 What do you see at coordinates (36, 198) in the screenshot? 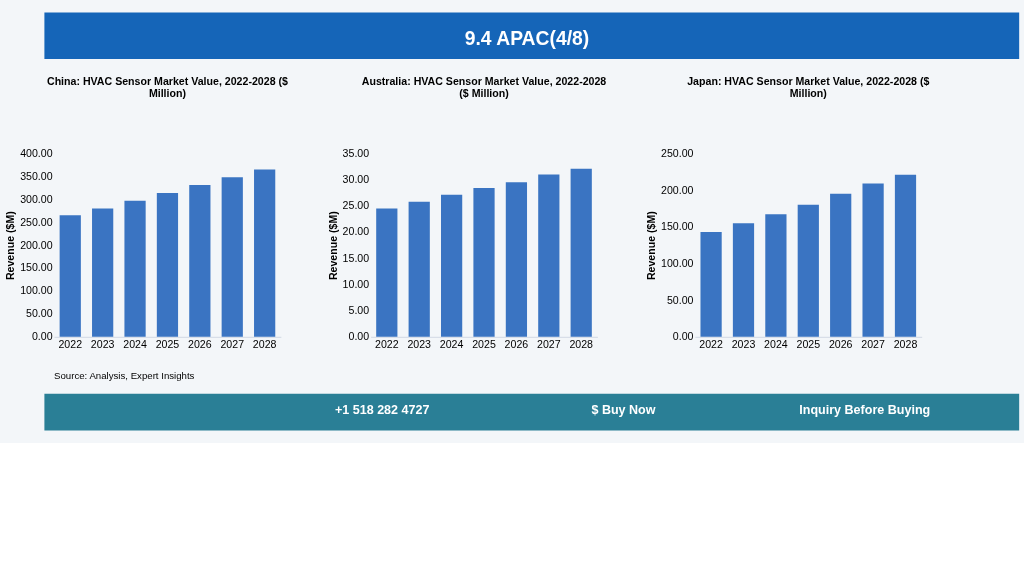
I see `y-tick-label: 300.00` at bounding box center [36, 198].